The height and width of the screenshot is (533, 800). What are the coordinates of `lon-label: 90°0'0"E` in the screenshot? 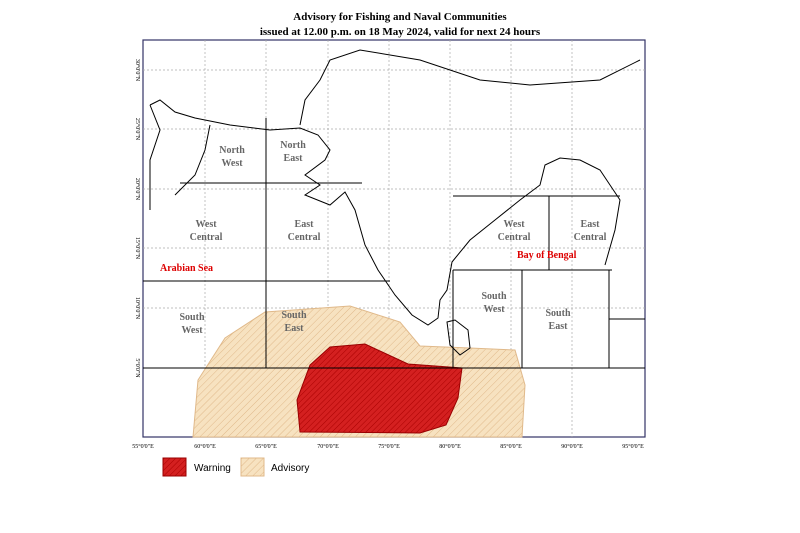 It's located at (572, 446).